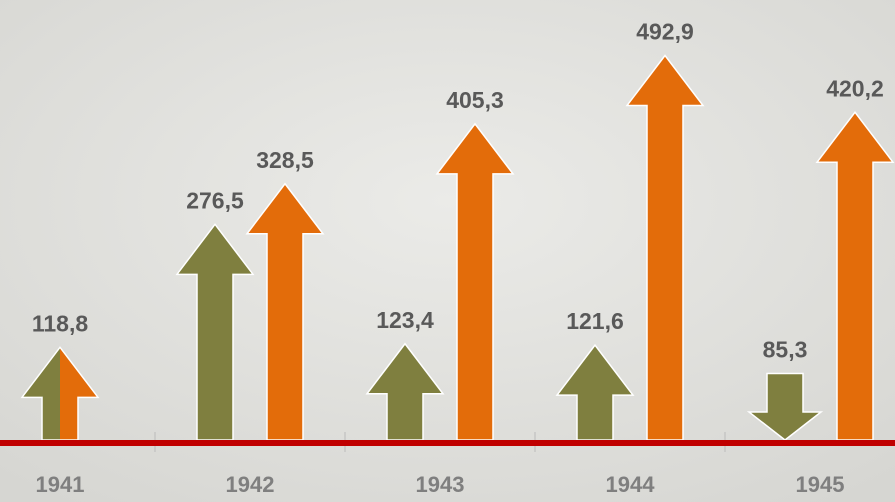 Image resolution: width=895 pixels, height=502 pixels. Describe the element at coordinates (285, 160) in the screenshot. I see `value-label: 328,5` at that location.